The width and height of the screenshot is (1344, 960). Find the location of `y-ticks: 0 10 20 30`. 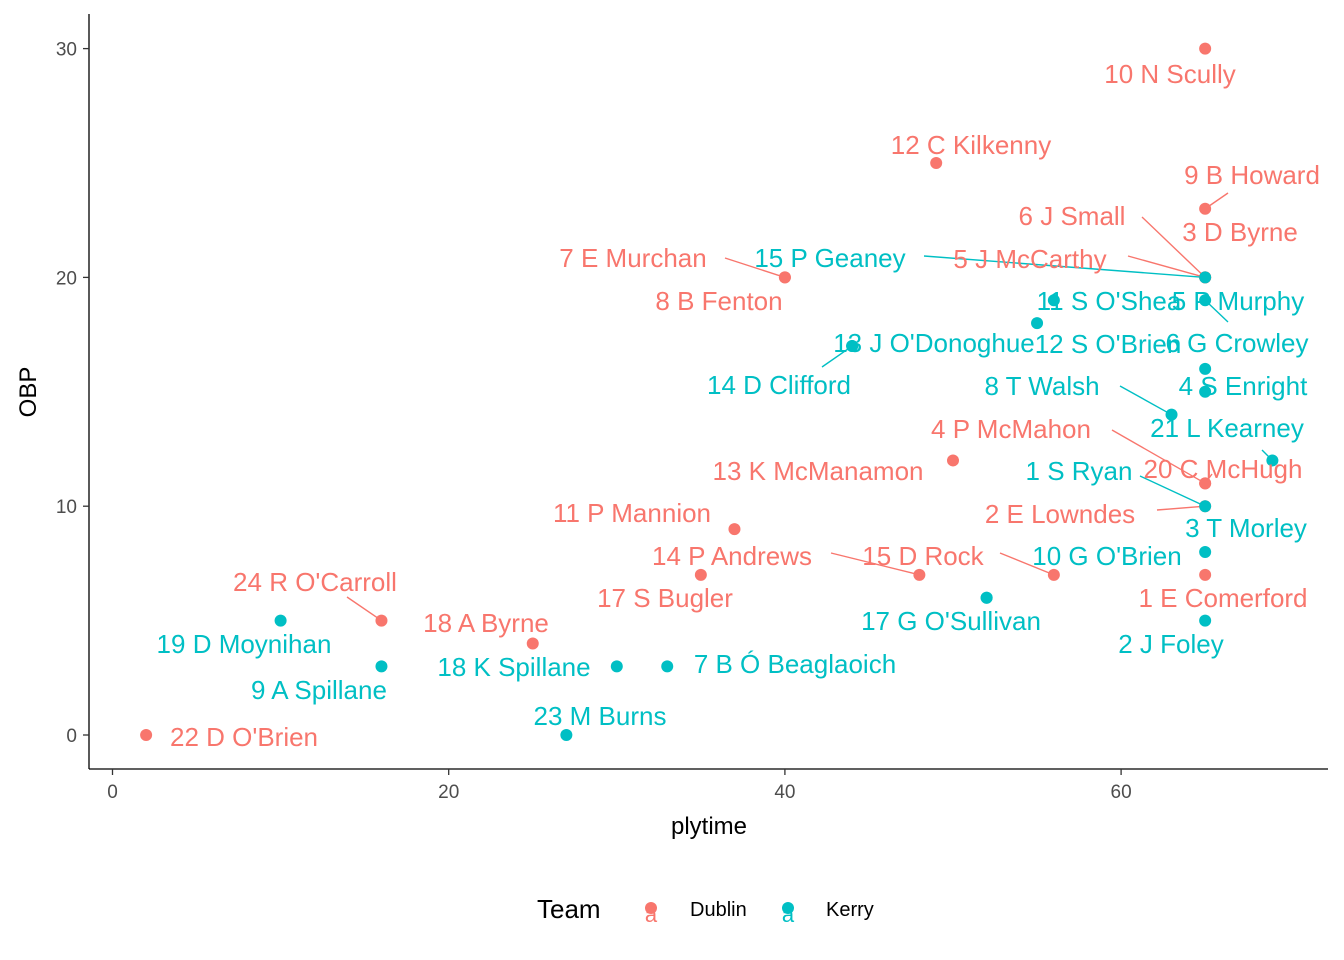

y-ticks: 0 10 20 30 is located at coordinates (72, 393).